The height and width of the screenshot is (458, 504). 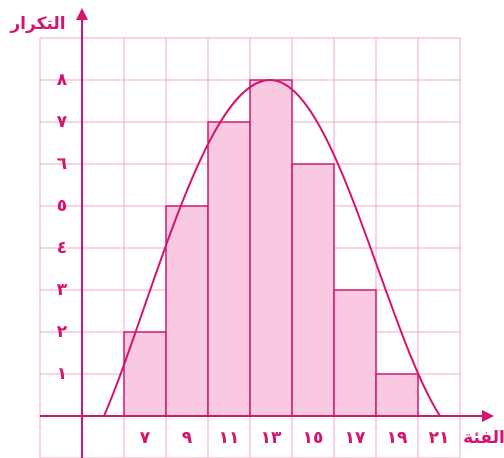 What do you see at coordinates (62, 290) in the screenshot?
I see `y-tick-label: ٣` at bounding box center [62, 290].